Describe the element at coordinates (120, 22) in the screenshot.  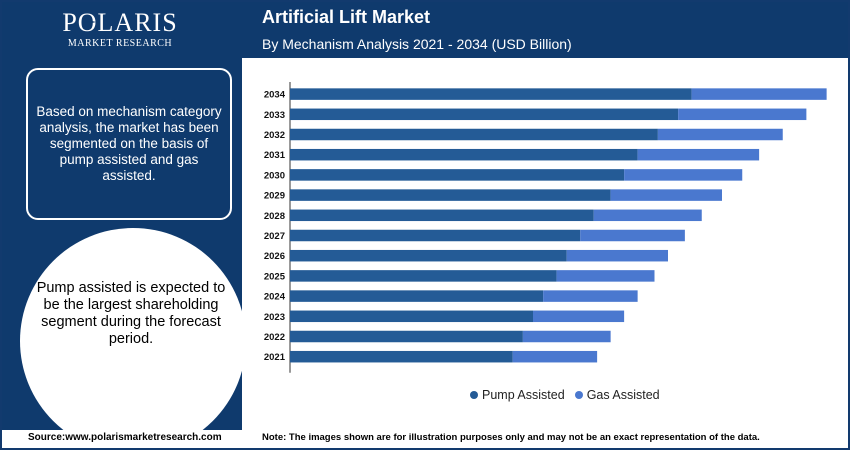
I see `brand-logo: POLARIS` at that location.